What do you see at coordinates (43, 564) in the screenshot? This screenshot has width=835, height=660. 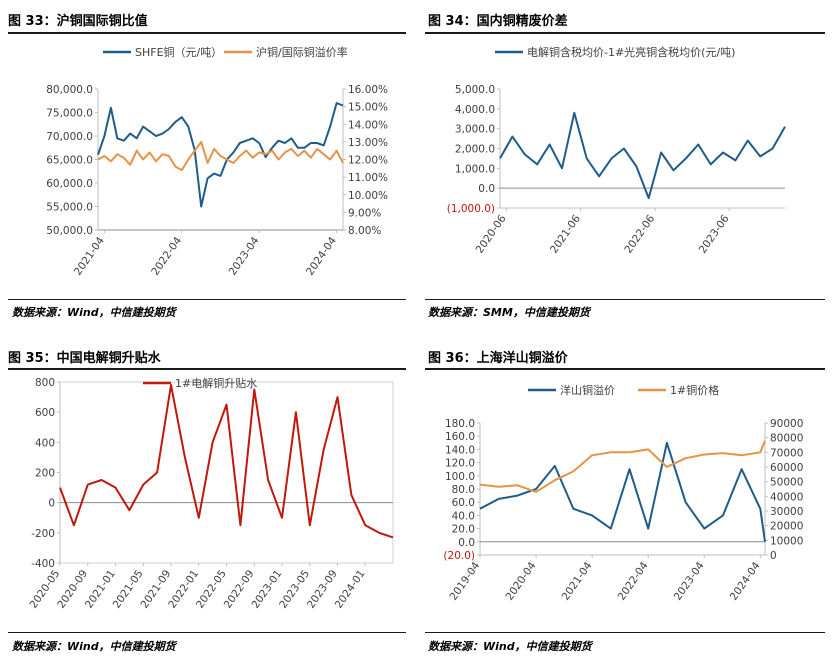 I see `y-tick-label: -400` at bounding box center [43, 564].